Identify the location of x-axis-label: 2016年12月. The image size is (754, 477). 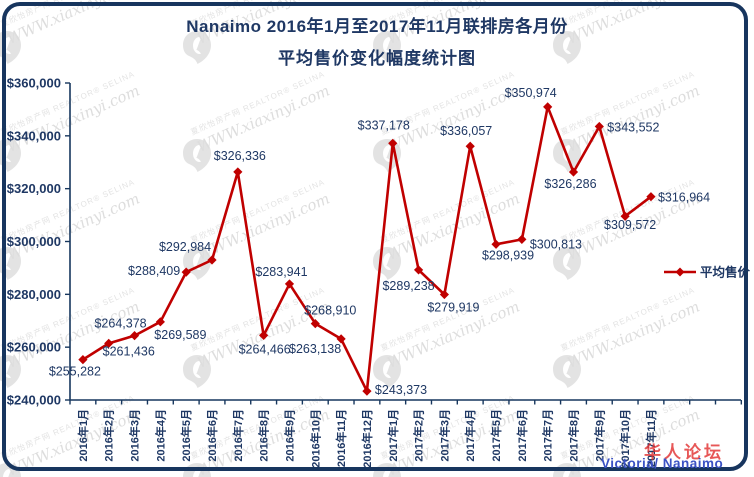
(367, 438).